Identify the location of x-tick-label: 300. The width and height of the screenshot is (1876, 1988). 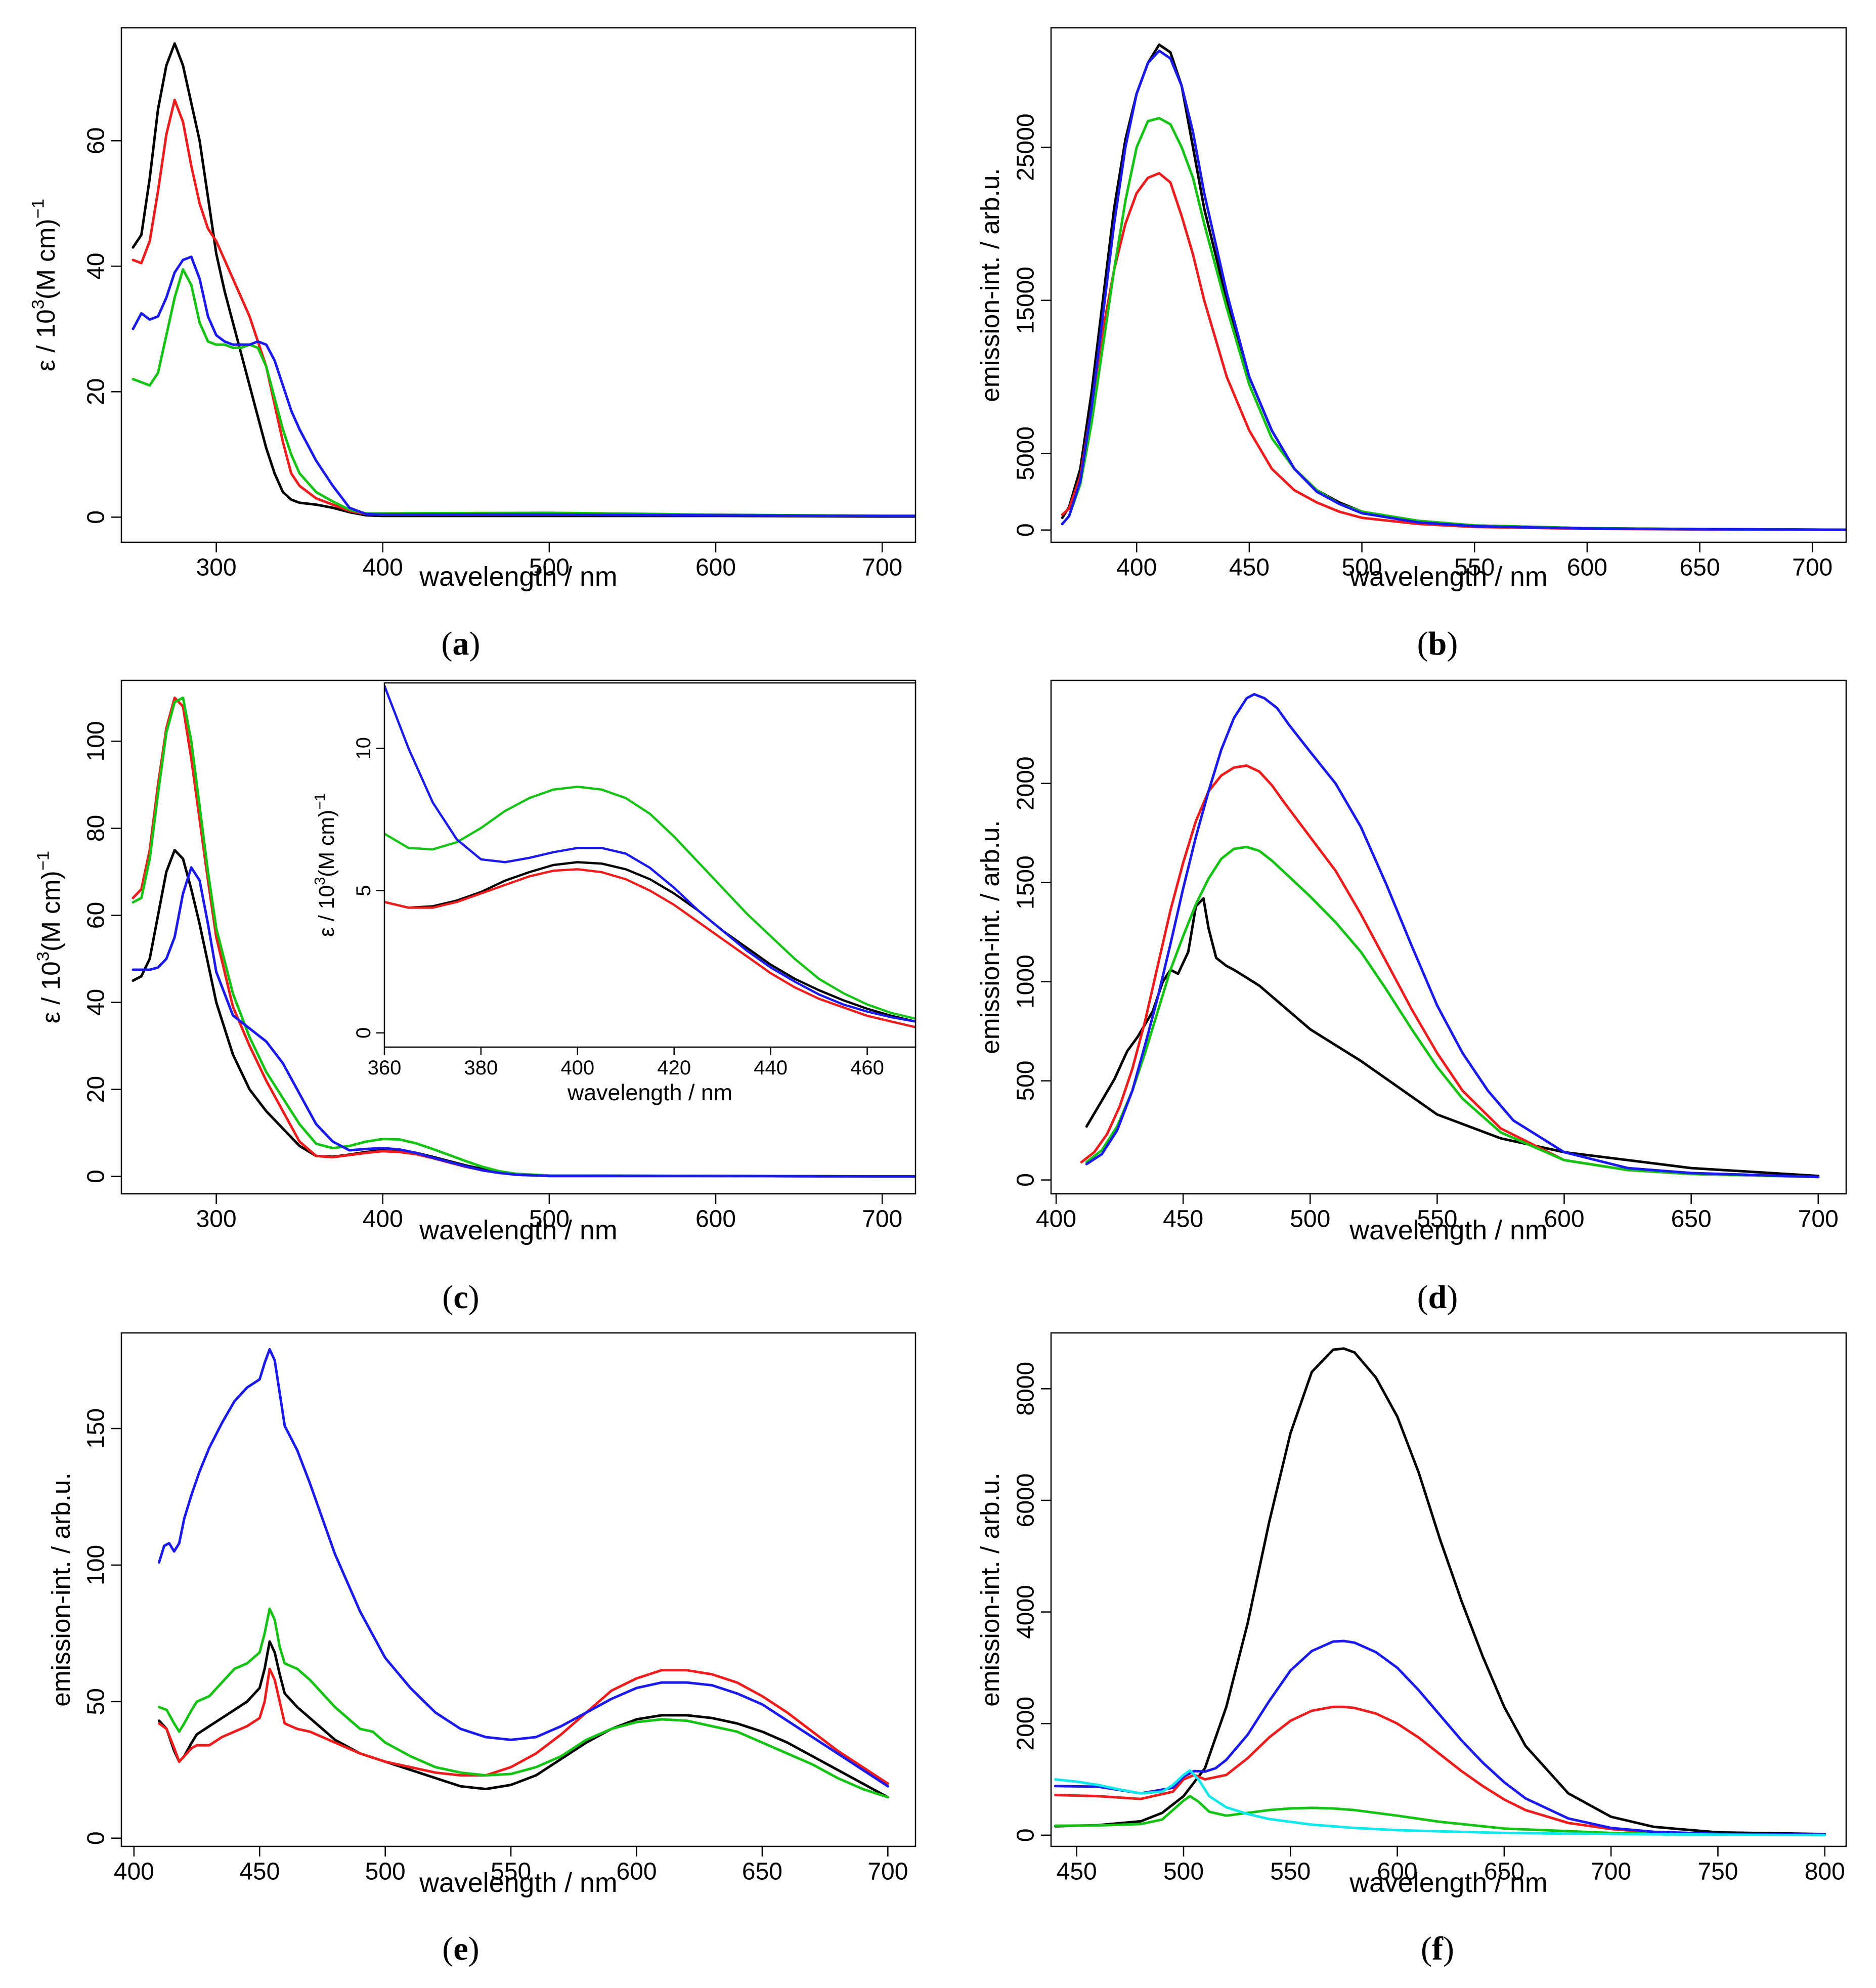
(216, 1219).